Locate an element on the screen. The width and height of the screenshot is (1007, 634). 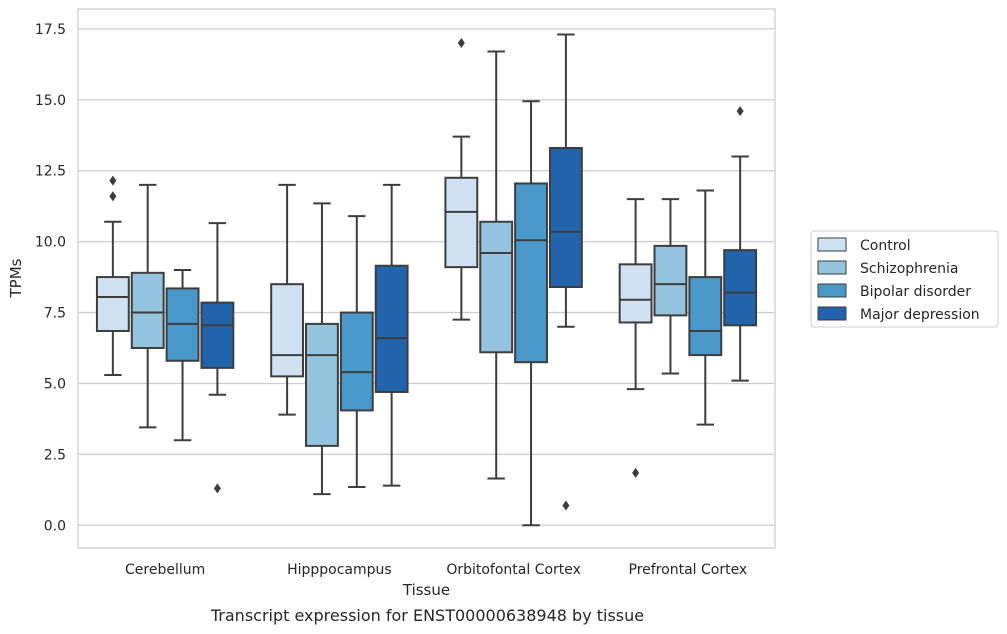
y-tick-label: 17.5 is located at coordinates (50, 30).